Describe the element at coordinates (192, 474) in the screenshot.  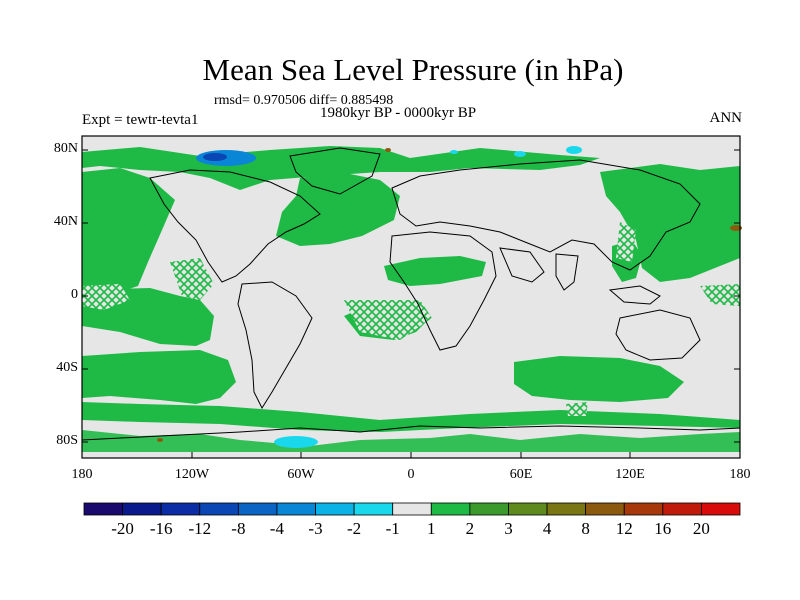
I see `x-label-120w: 120W` at that location.